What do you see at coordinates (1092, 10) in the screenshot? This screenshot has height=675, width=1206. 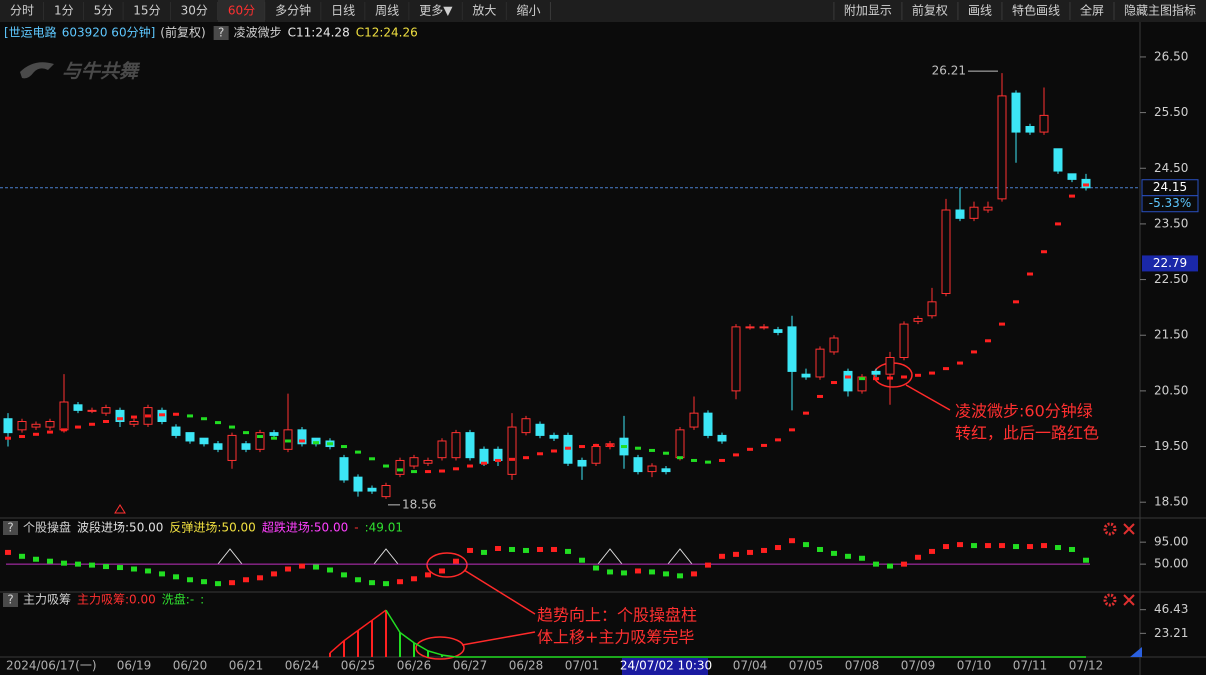 I see `toolbar-label: 全屏` at bounding box center [1092, 10].